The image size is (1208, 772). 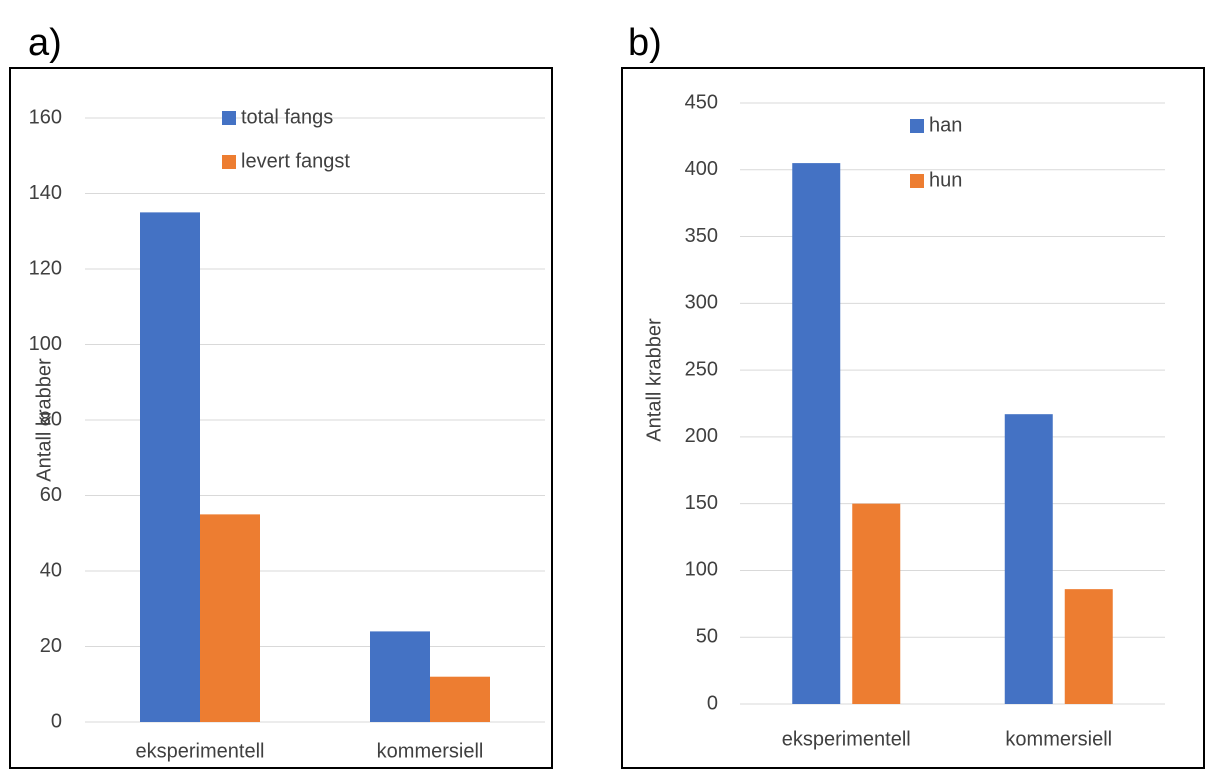 What do you see at coordinates (45, 193) in the screenshot?
I see `y-tick-label: 140` at bounding box center [45, 193].